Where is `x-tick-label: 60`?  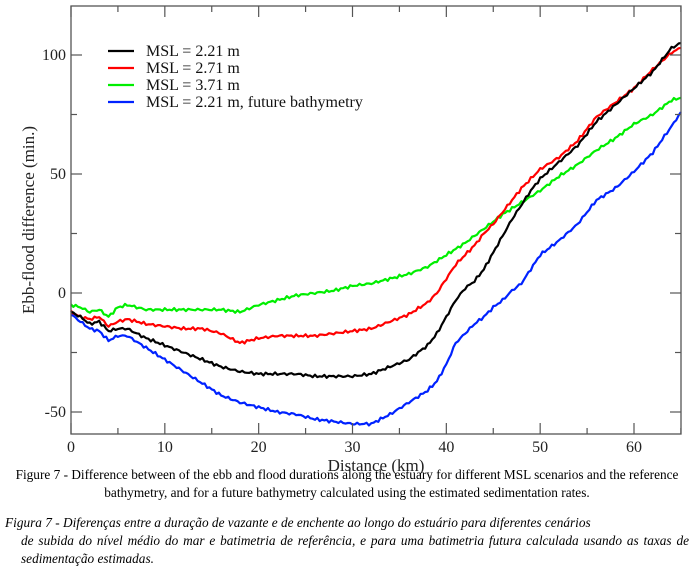
x-tick-label: 60 is located at coordinates (634, 447).